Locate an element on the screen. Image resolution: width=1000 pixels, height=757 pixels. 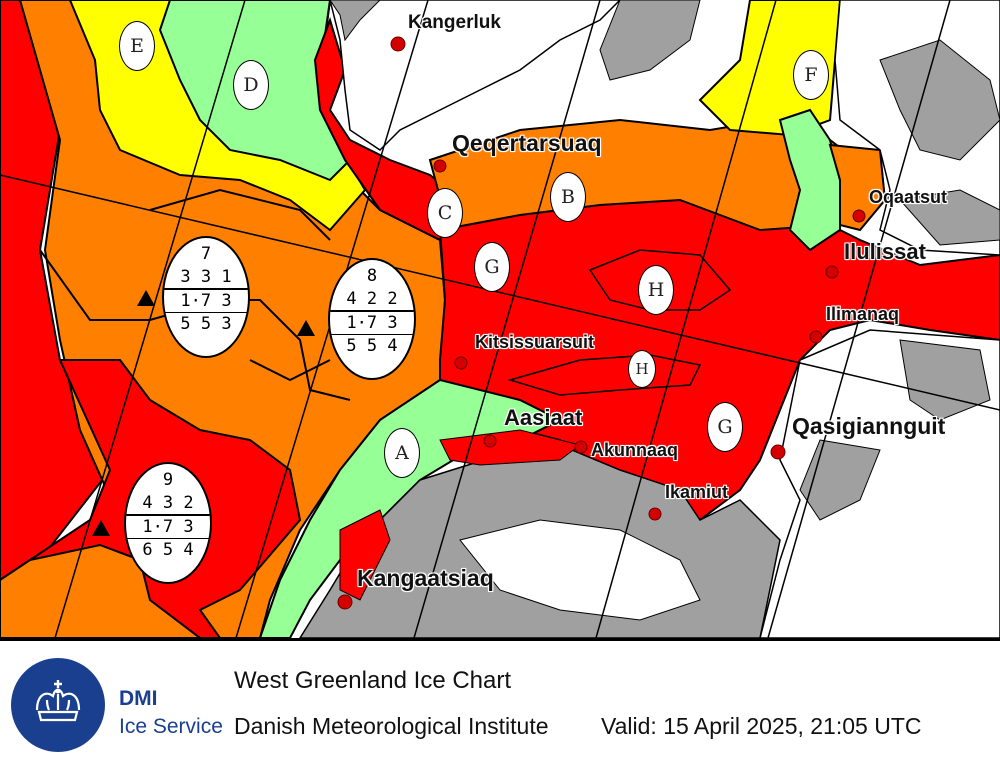
zone-green-east is located at coordinates (809, 180).